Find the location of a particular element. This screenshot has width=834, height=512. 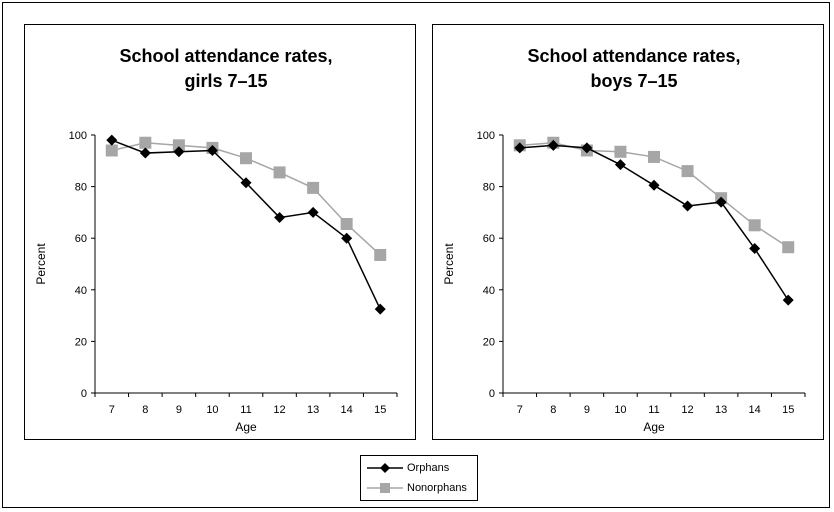

legend-item-orphans: Orphans is located at coordinates (407, 468).